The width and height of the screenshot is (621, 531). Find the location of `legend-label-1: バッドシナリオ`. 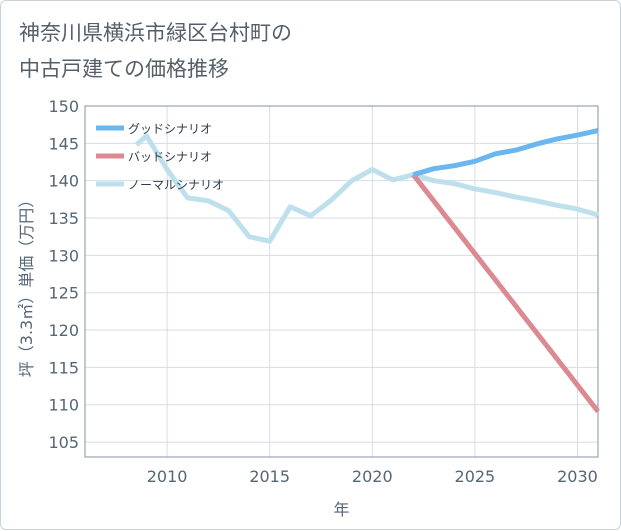

legend-label-1: バッドシナリオ is located at coordinates (170, 157).